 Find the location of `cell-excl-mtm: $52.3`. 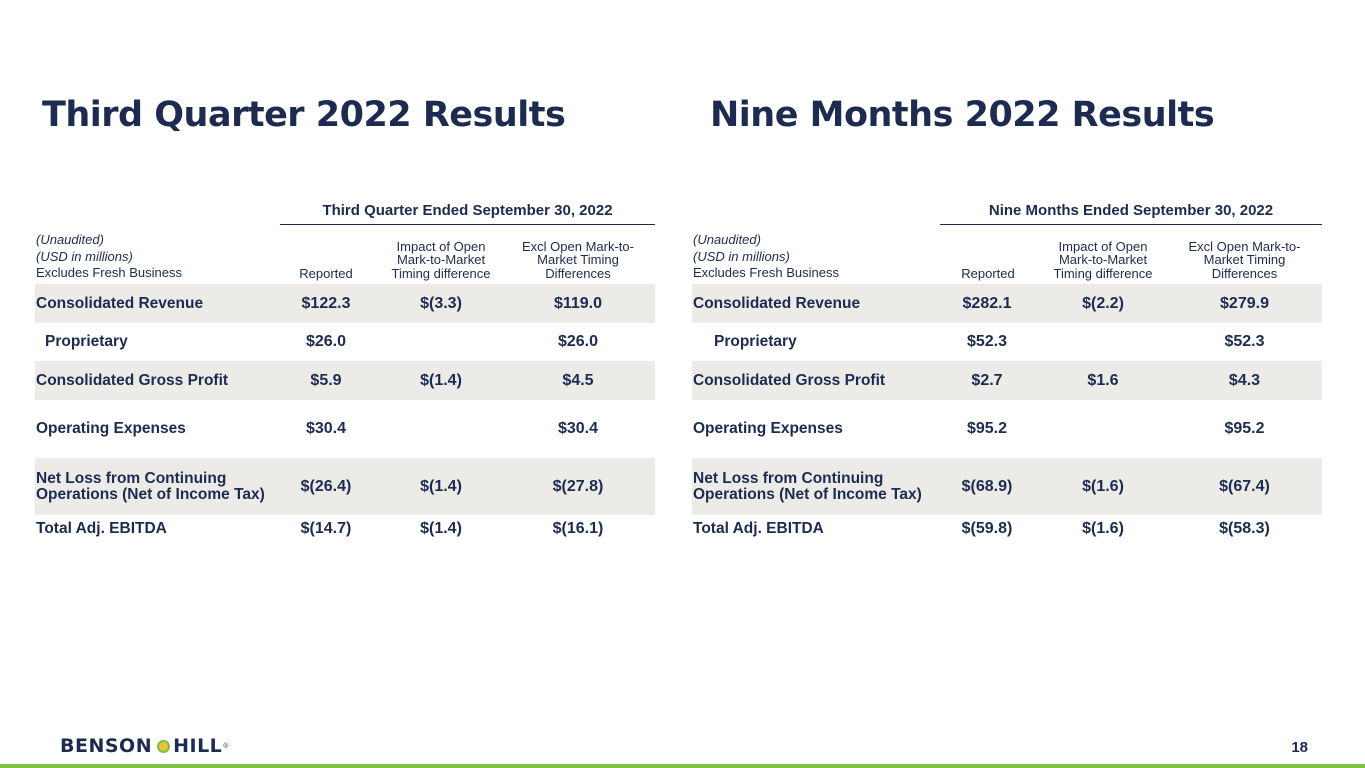

cell-excl-mtm: $52.3 is located at coordinates (1244, 341).